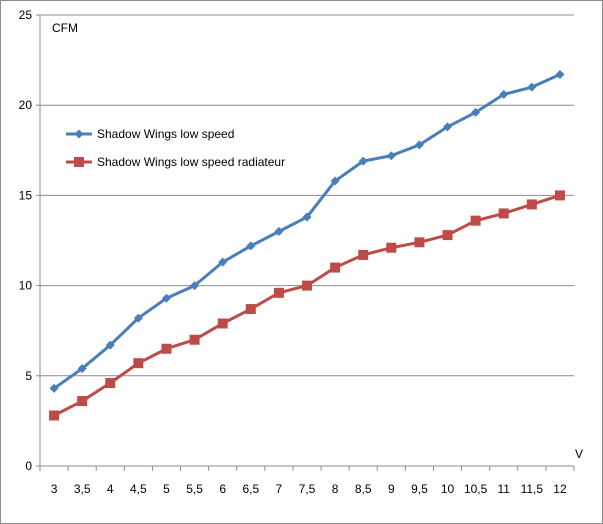 Image resolution: width=603 pixels, height=524 pixels. Describe the element at coordinates (391, 489) in the screenshot. I see `x-tick-label: 9` at that location.